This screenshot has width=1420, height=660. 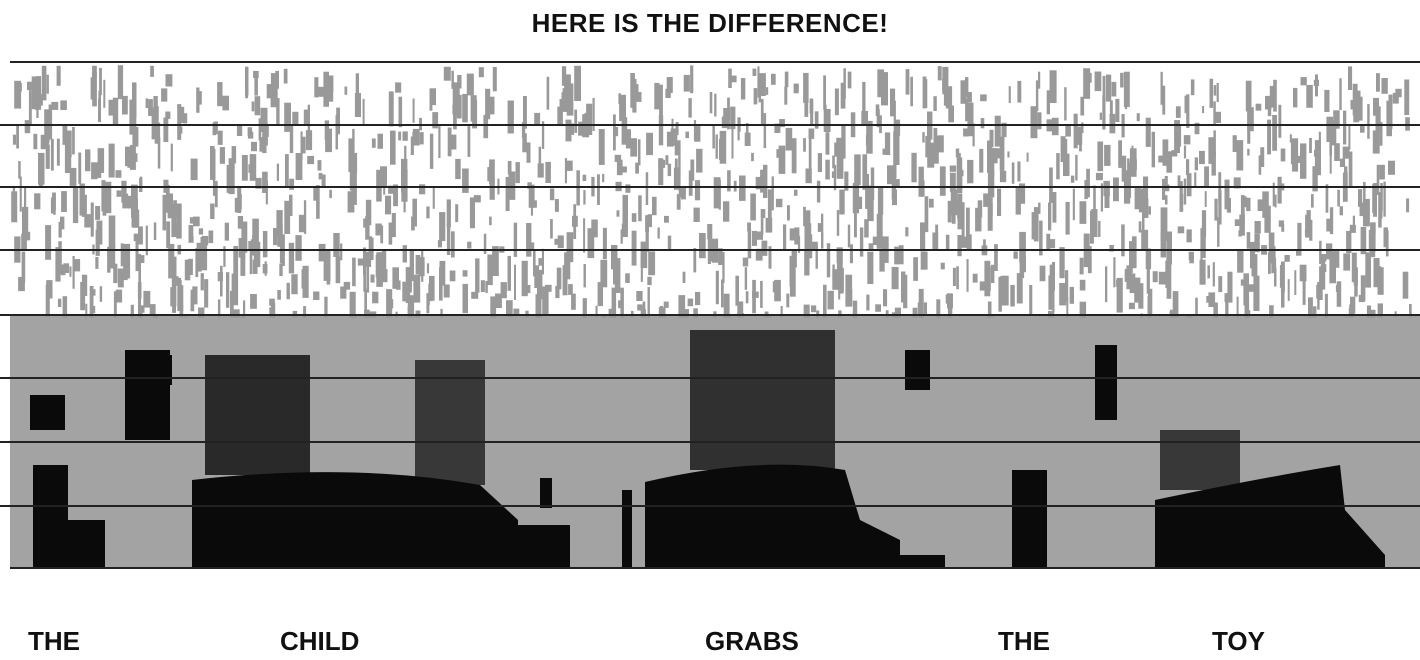 I want to click on figure-title: HERE IS THE DIFFERENCE!, so click(x=710, y=23).